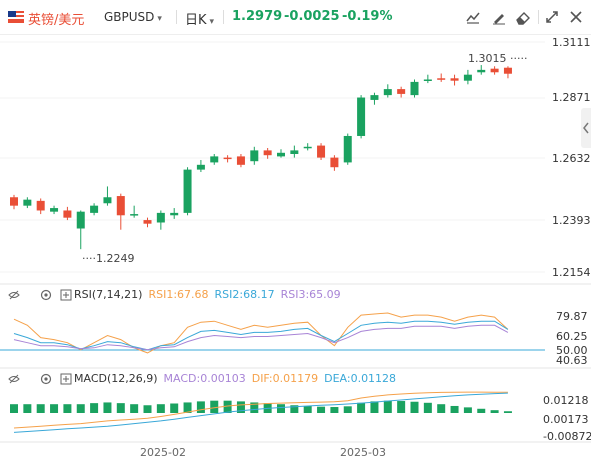 Image resolution: width=591 pixels, height=470 pixels. What do you see at coordinates (261, 335) in the screenshot?
I see `rsi2-line` at bounding box center [261, 335].